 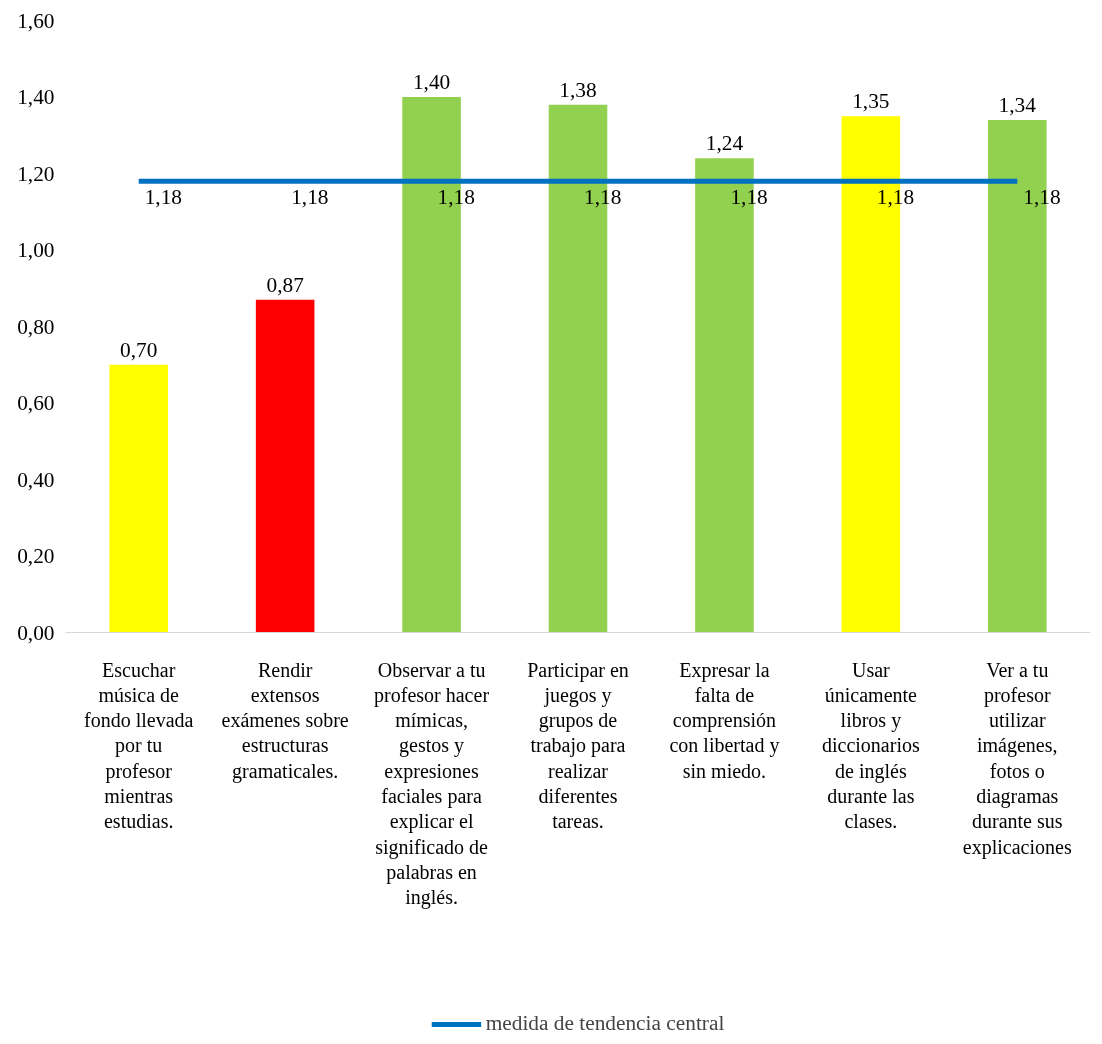 What do you see at coordinates (1017, 758) in the screenshot?
I see `x-tick-label: Ver a tu profesor utilizar imágenes, fotos o diagramas durante sus explicaciones` at bounding box center [1017, 758].